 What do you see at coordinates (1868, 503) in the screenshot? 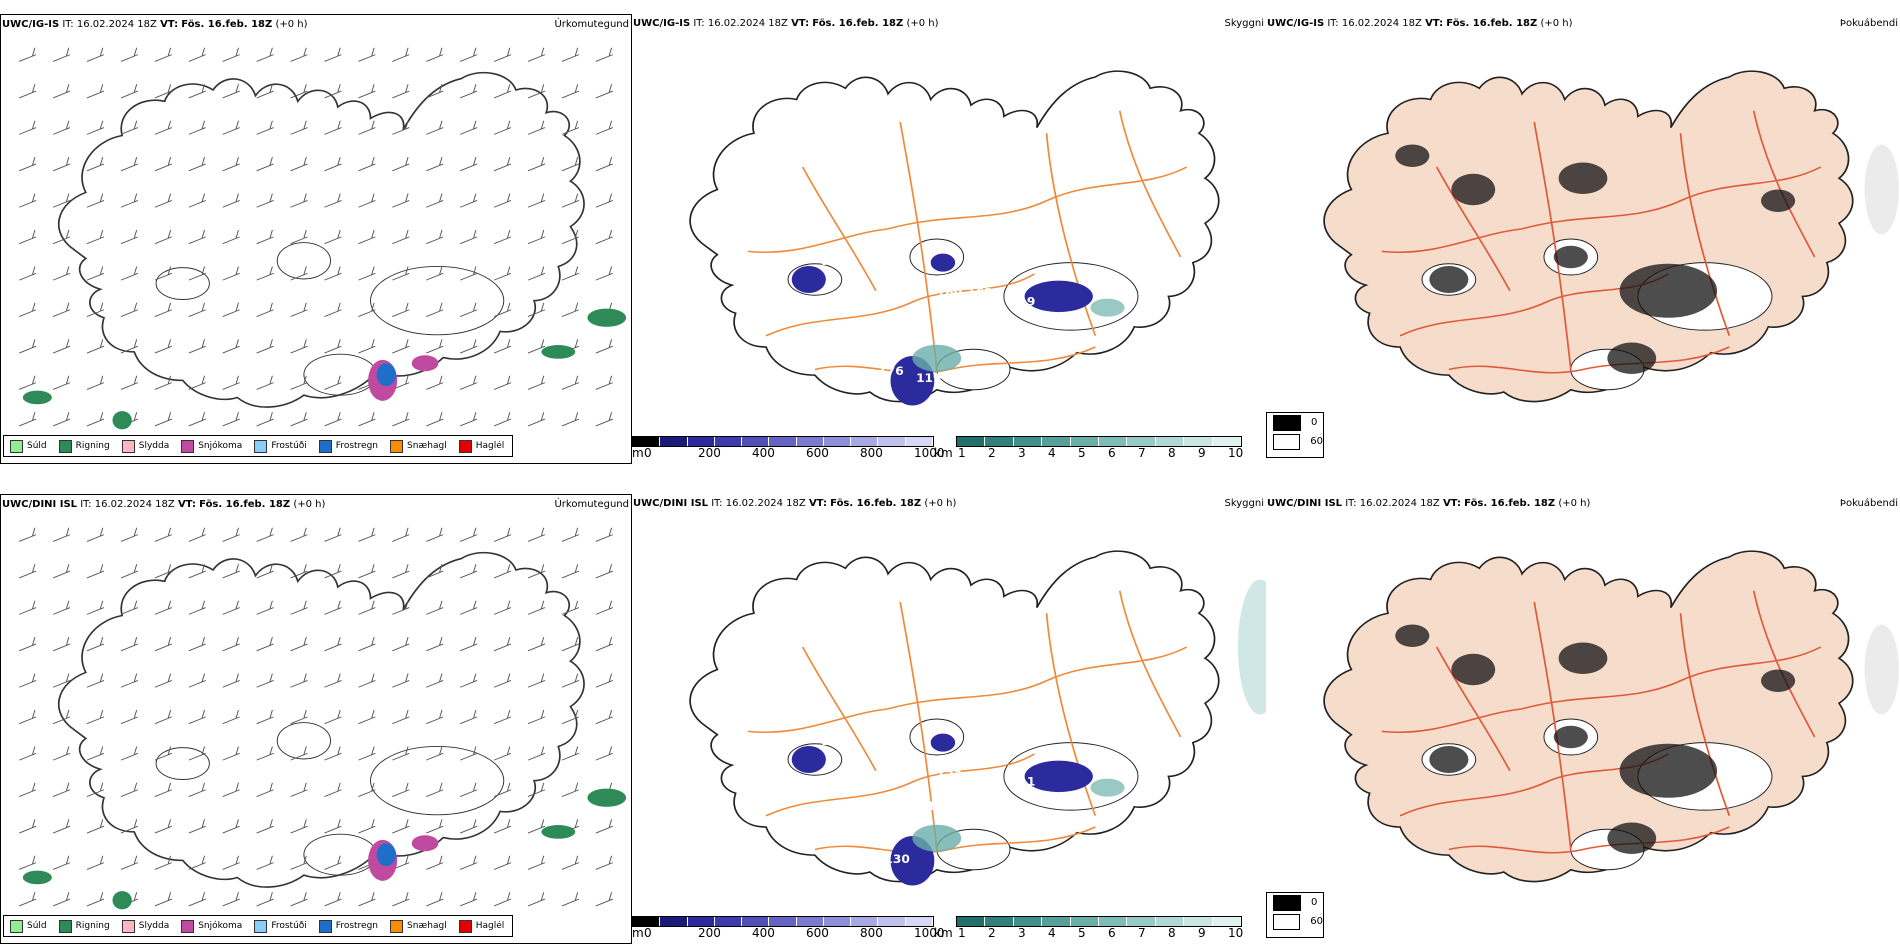
I see `panel-title: Þokuábendi` at bounding box center [1868, 503].